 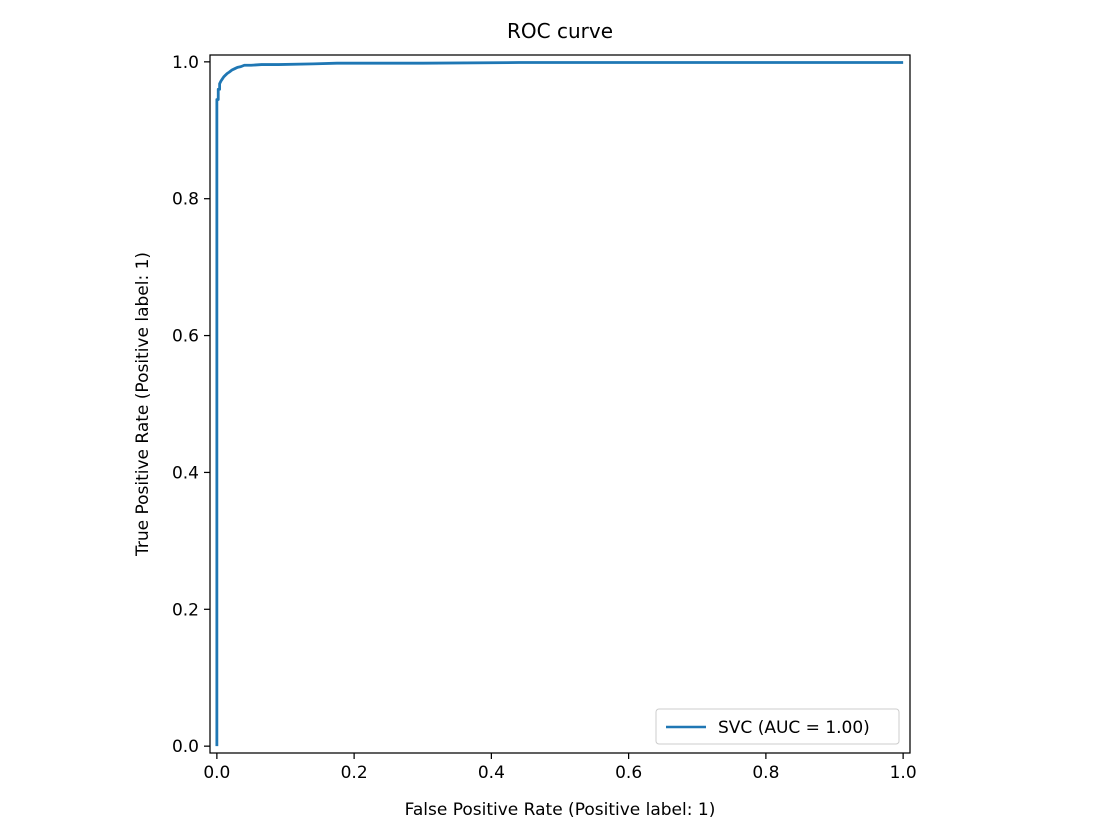 What do you see at coordinates (903, 773) in the screenshot?
I see `x-tick-label: 1.0` at bounding box center [903, 773].